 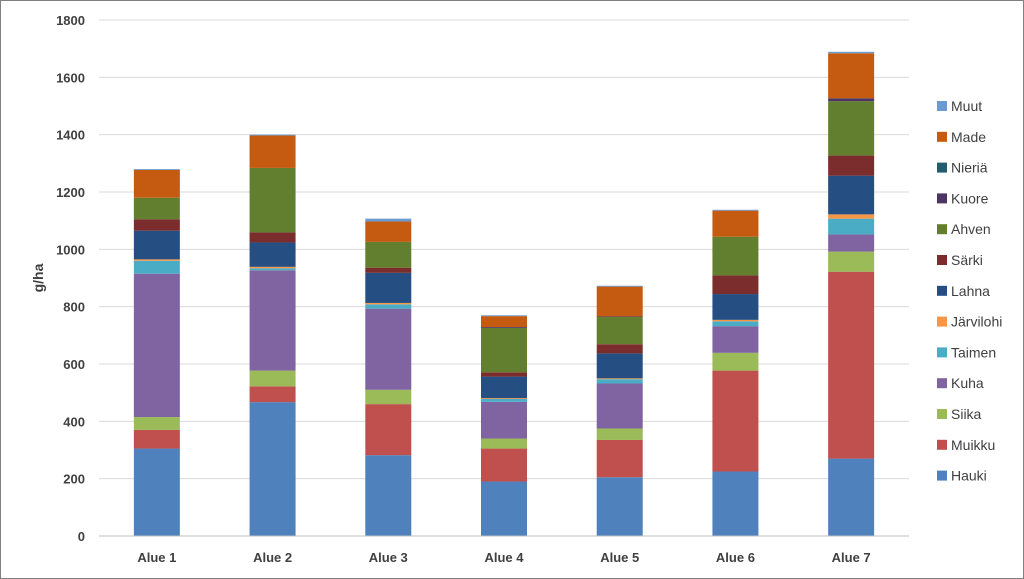 What do you see at coordinates (967, 383) in the screenshot?
I see `legend-label: Kuha` at bounding box center [967, 383].